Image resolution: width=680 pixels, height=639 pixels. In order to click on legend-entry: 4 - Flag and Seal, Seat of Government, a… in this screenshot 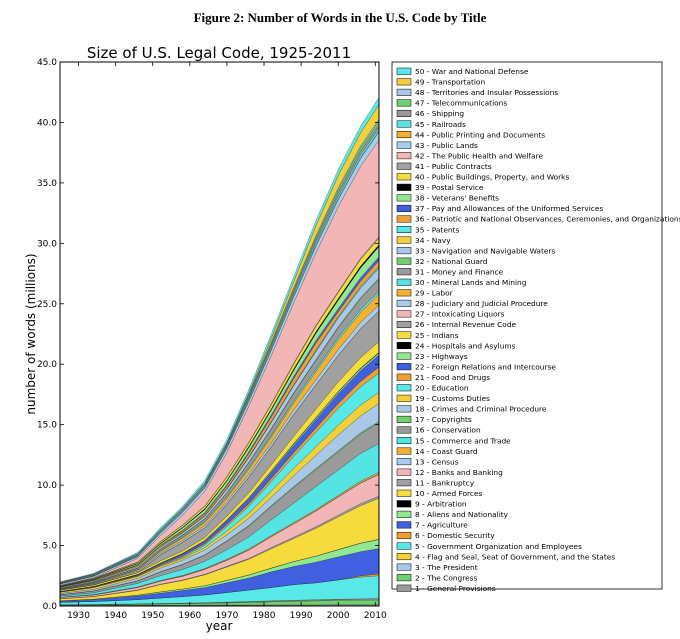, I will do `click(515, 556)`.